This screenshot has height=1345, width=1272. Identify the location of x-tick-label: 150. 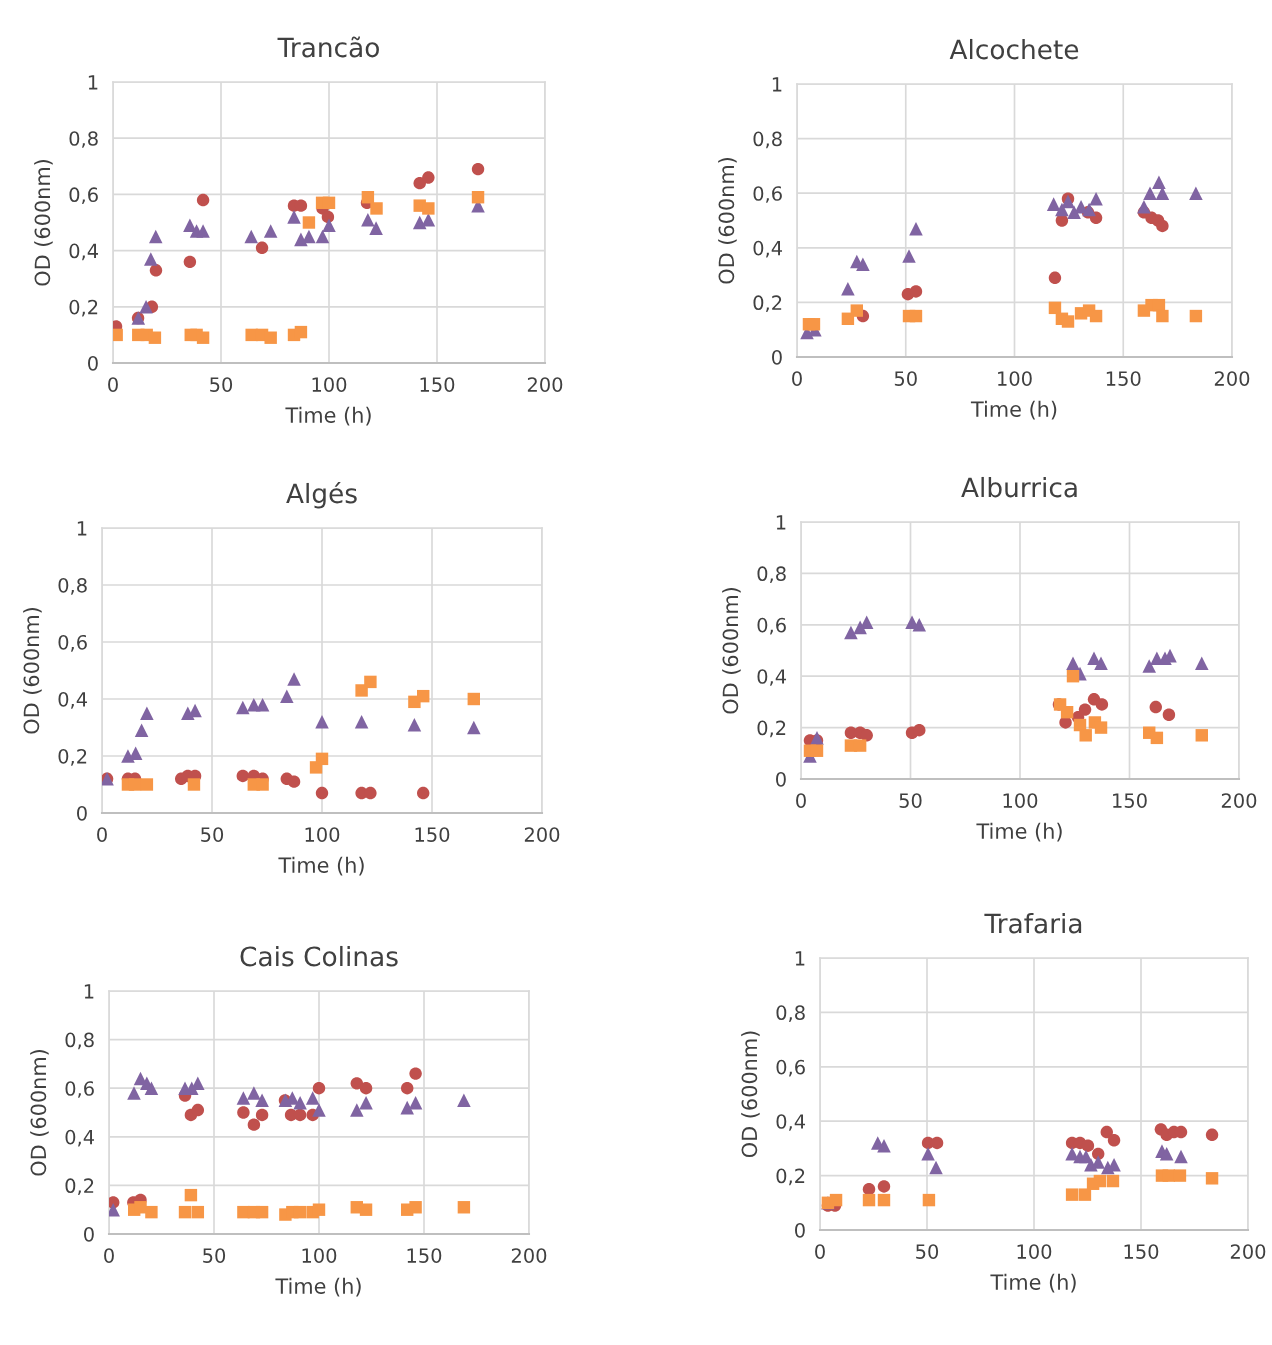
(1141, 1251).